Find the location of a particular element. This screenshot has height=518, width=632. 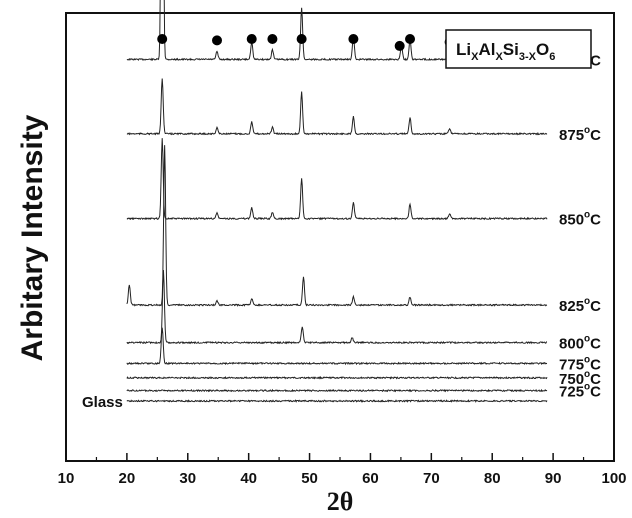

series-label: 725oC is located at coordinates (580, 391).